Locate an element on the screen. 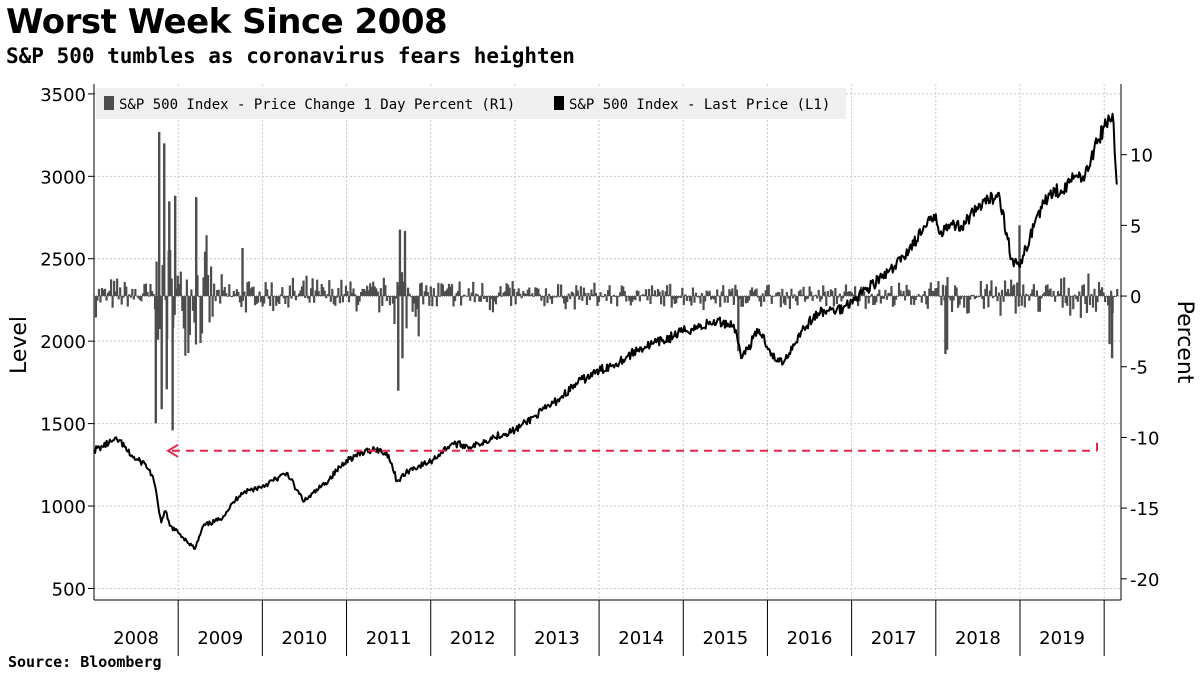 The width and height of the screenshot is (1200, 675). left-tick-label: 2500 is located at coordinates (63, 260).